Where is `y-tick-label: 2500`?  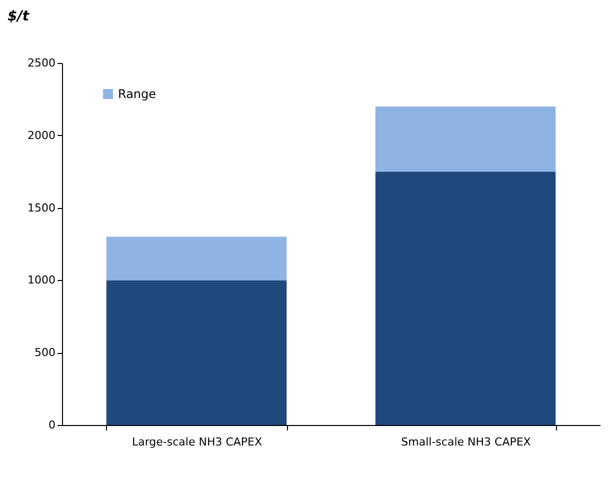 y-tick-label: 2500 is located at coordinates (42, 63).